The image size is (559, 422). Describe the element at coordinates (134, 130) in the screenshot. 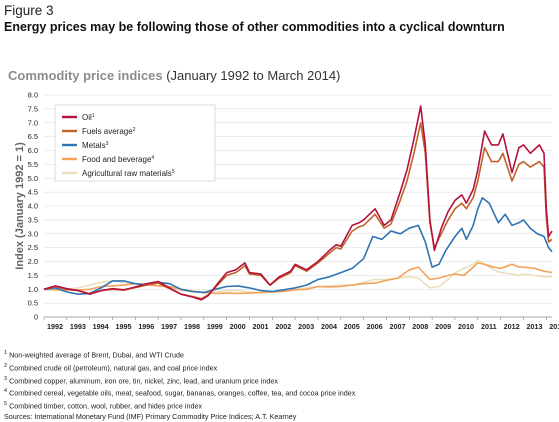

I see `legend-footnote-mark: 2` at that location.